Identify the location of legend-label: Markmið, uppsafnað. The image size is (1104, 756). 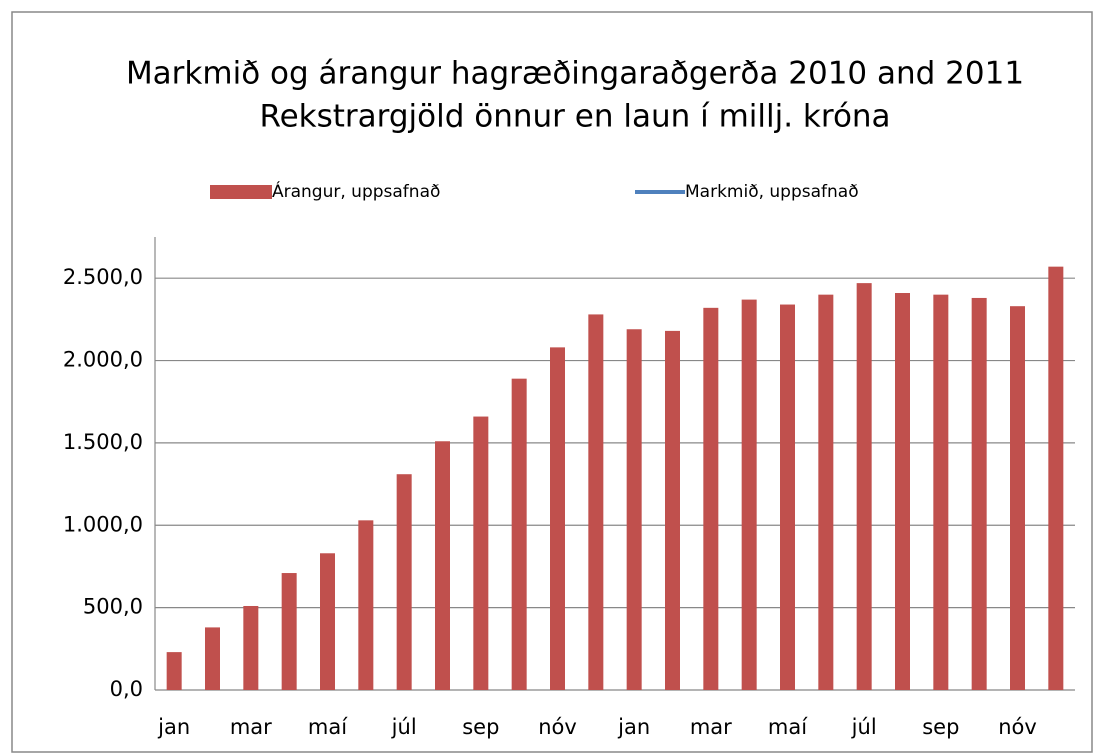
(772, 192).